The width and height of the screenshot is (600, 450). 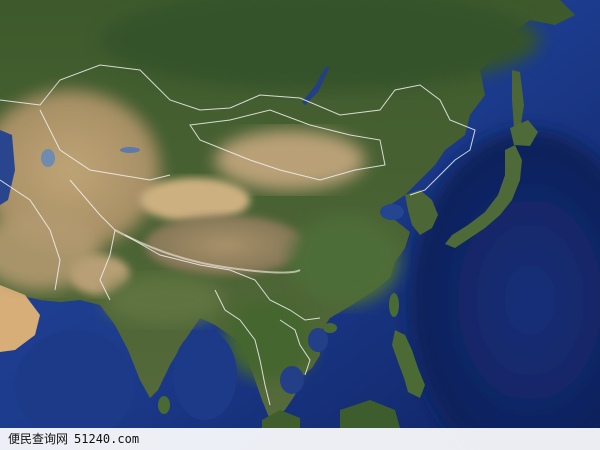 What do you see at coordinates (205, 375) in the screenshot?
I see `bay-of-bengal` at bounding box center [205, 375].